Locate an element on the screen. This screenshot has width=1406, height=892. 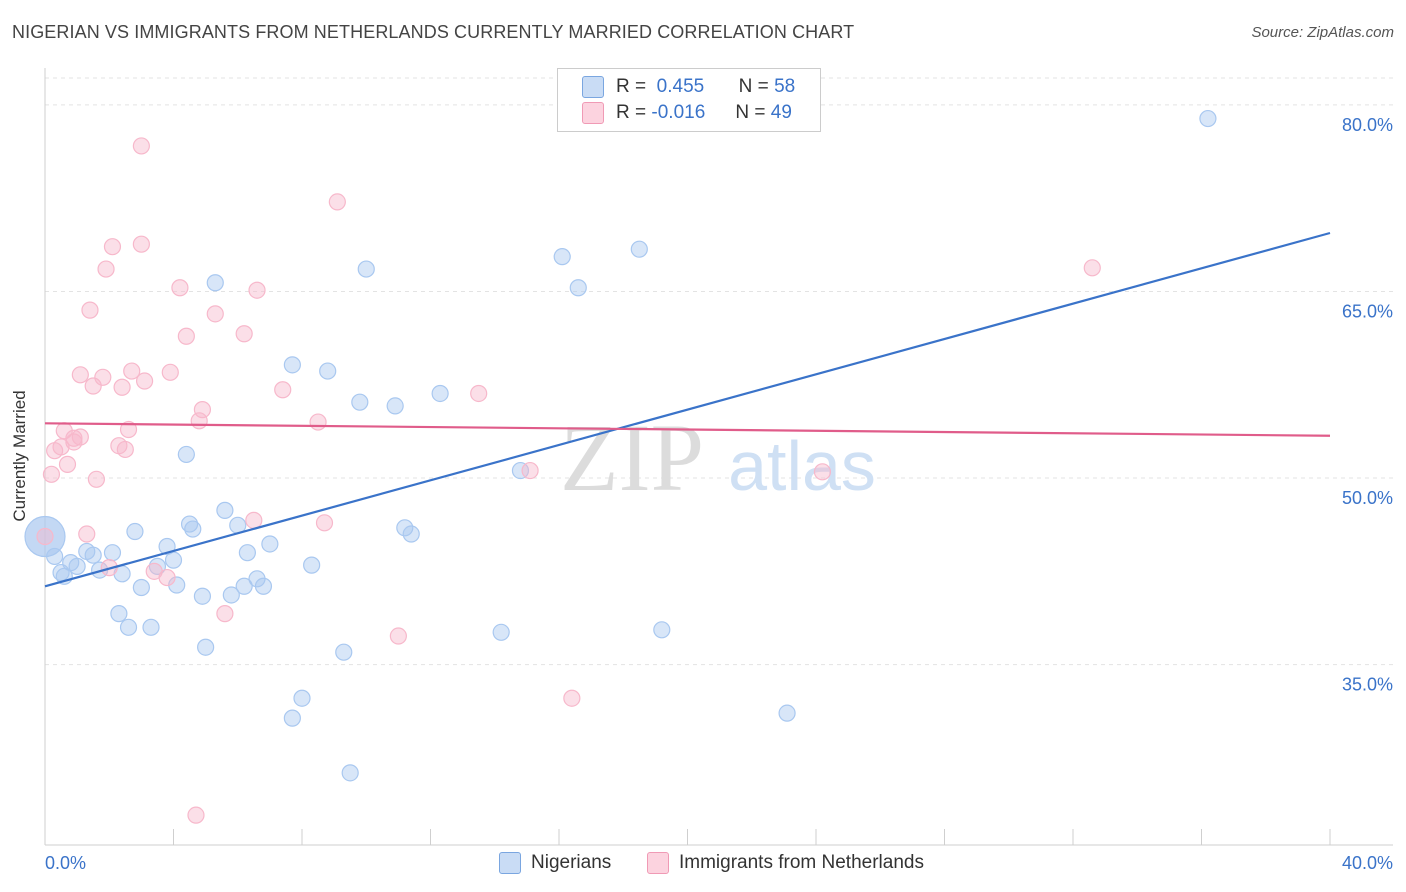
netherlands-swatch is located at coordinates (593, 113).